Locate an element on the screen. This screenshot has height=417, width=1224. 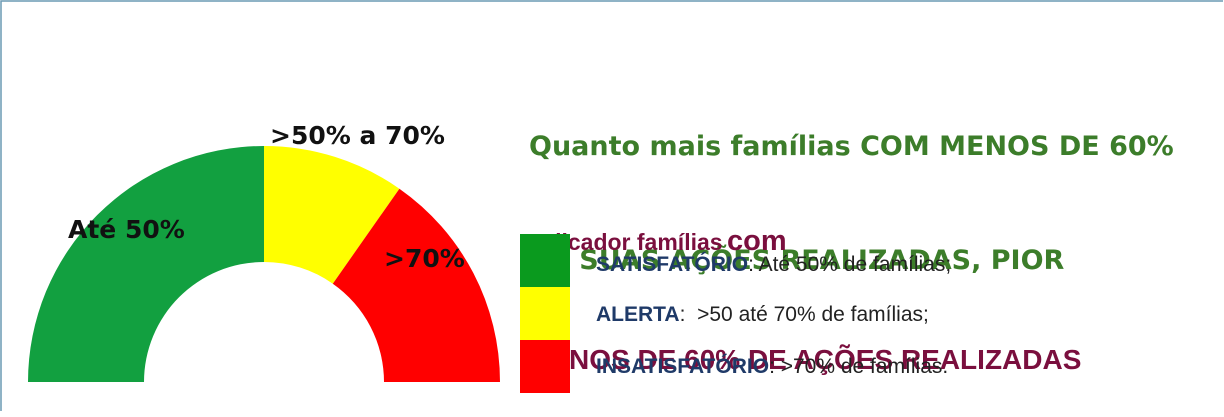
swatch-red is located at coordinates (545, 366).